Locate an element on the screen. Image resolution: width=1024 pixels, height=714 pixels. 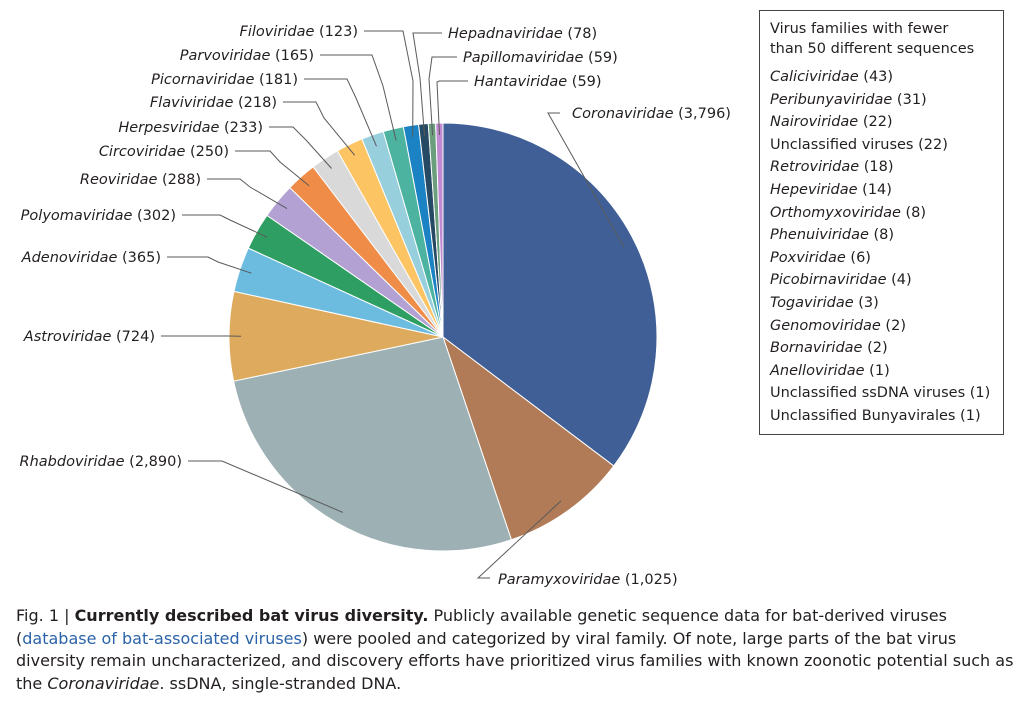
slice-label-name: Filoviridae is located at coordinates (277, 32).